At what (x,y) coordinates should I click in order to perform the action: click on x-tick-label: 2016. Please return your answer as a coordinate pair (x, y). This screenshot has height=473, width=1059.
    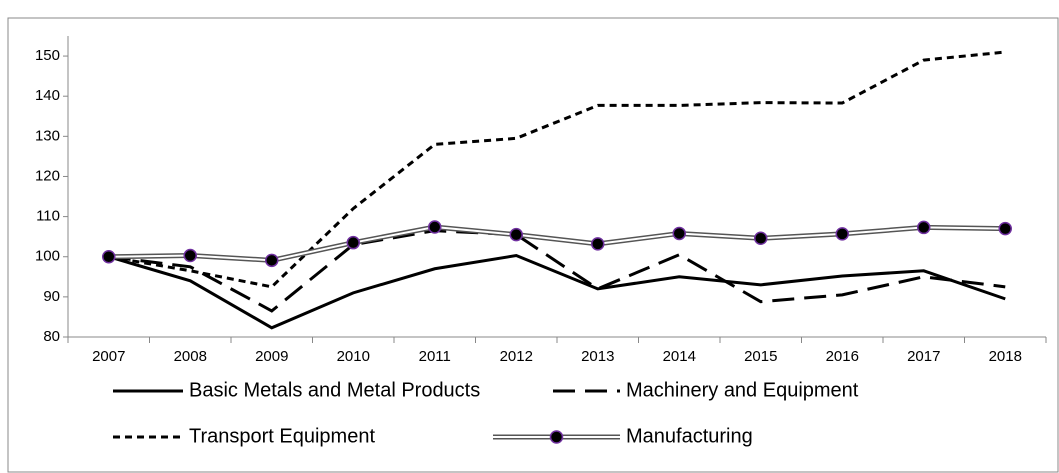
    Looking at the image, I should click on (842, 356).